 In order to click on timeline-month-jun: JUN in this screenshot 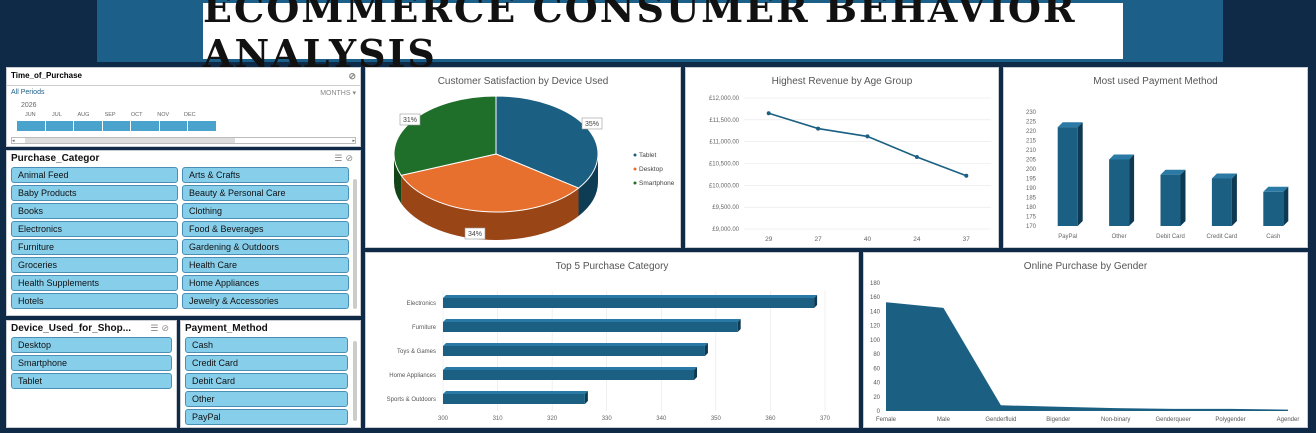, I will do `click(30, 115)`.